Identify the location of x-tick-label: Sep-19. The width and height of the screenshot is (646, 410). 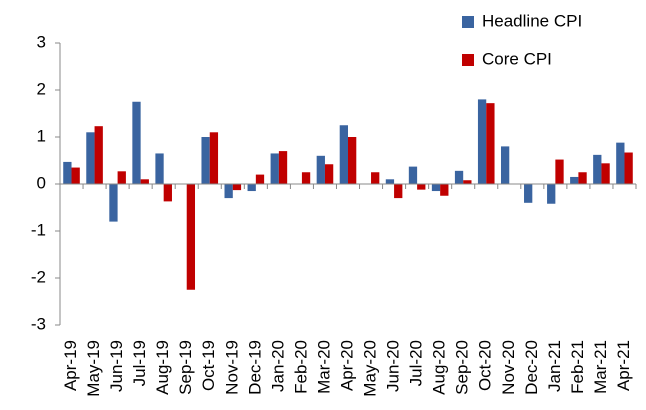
(185, 367).